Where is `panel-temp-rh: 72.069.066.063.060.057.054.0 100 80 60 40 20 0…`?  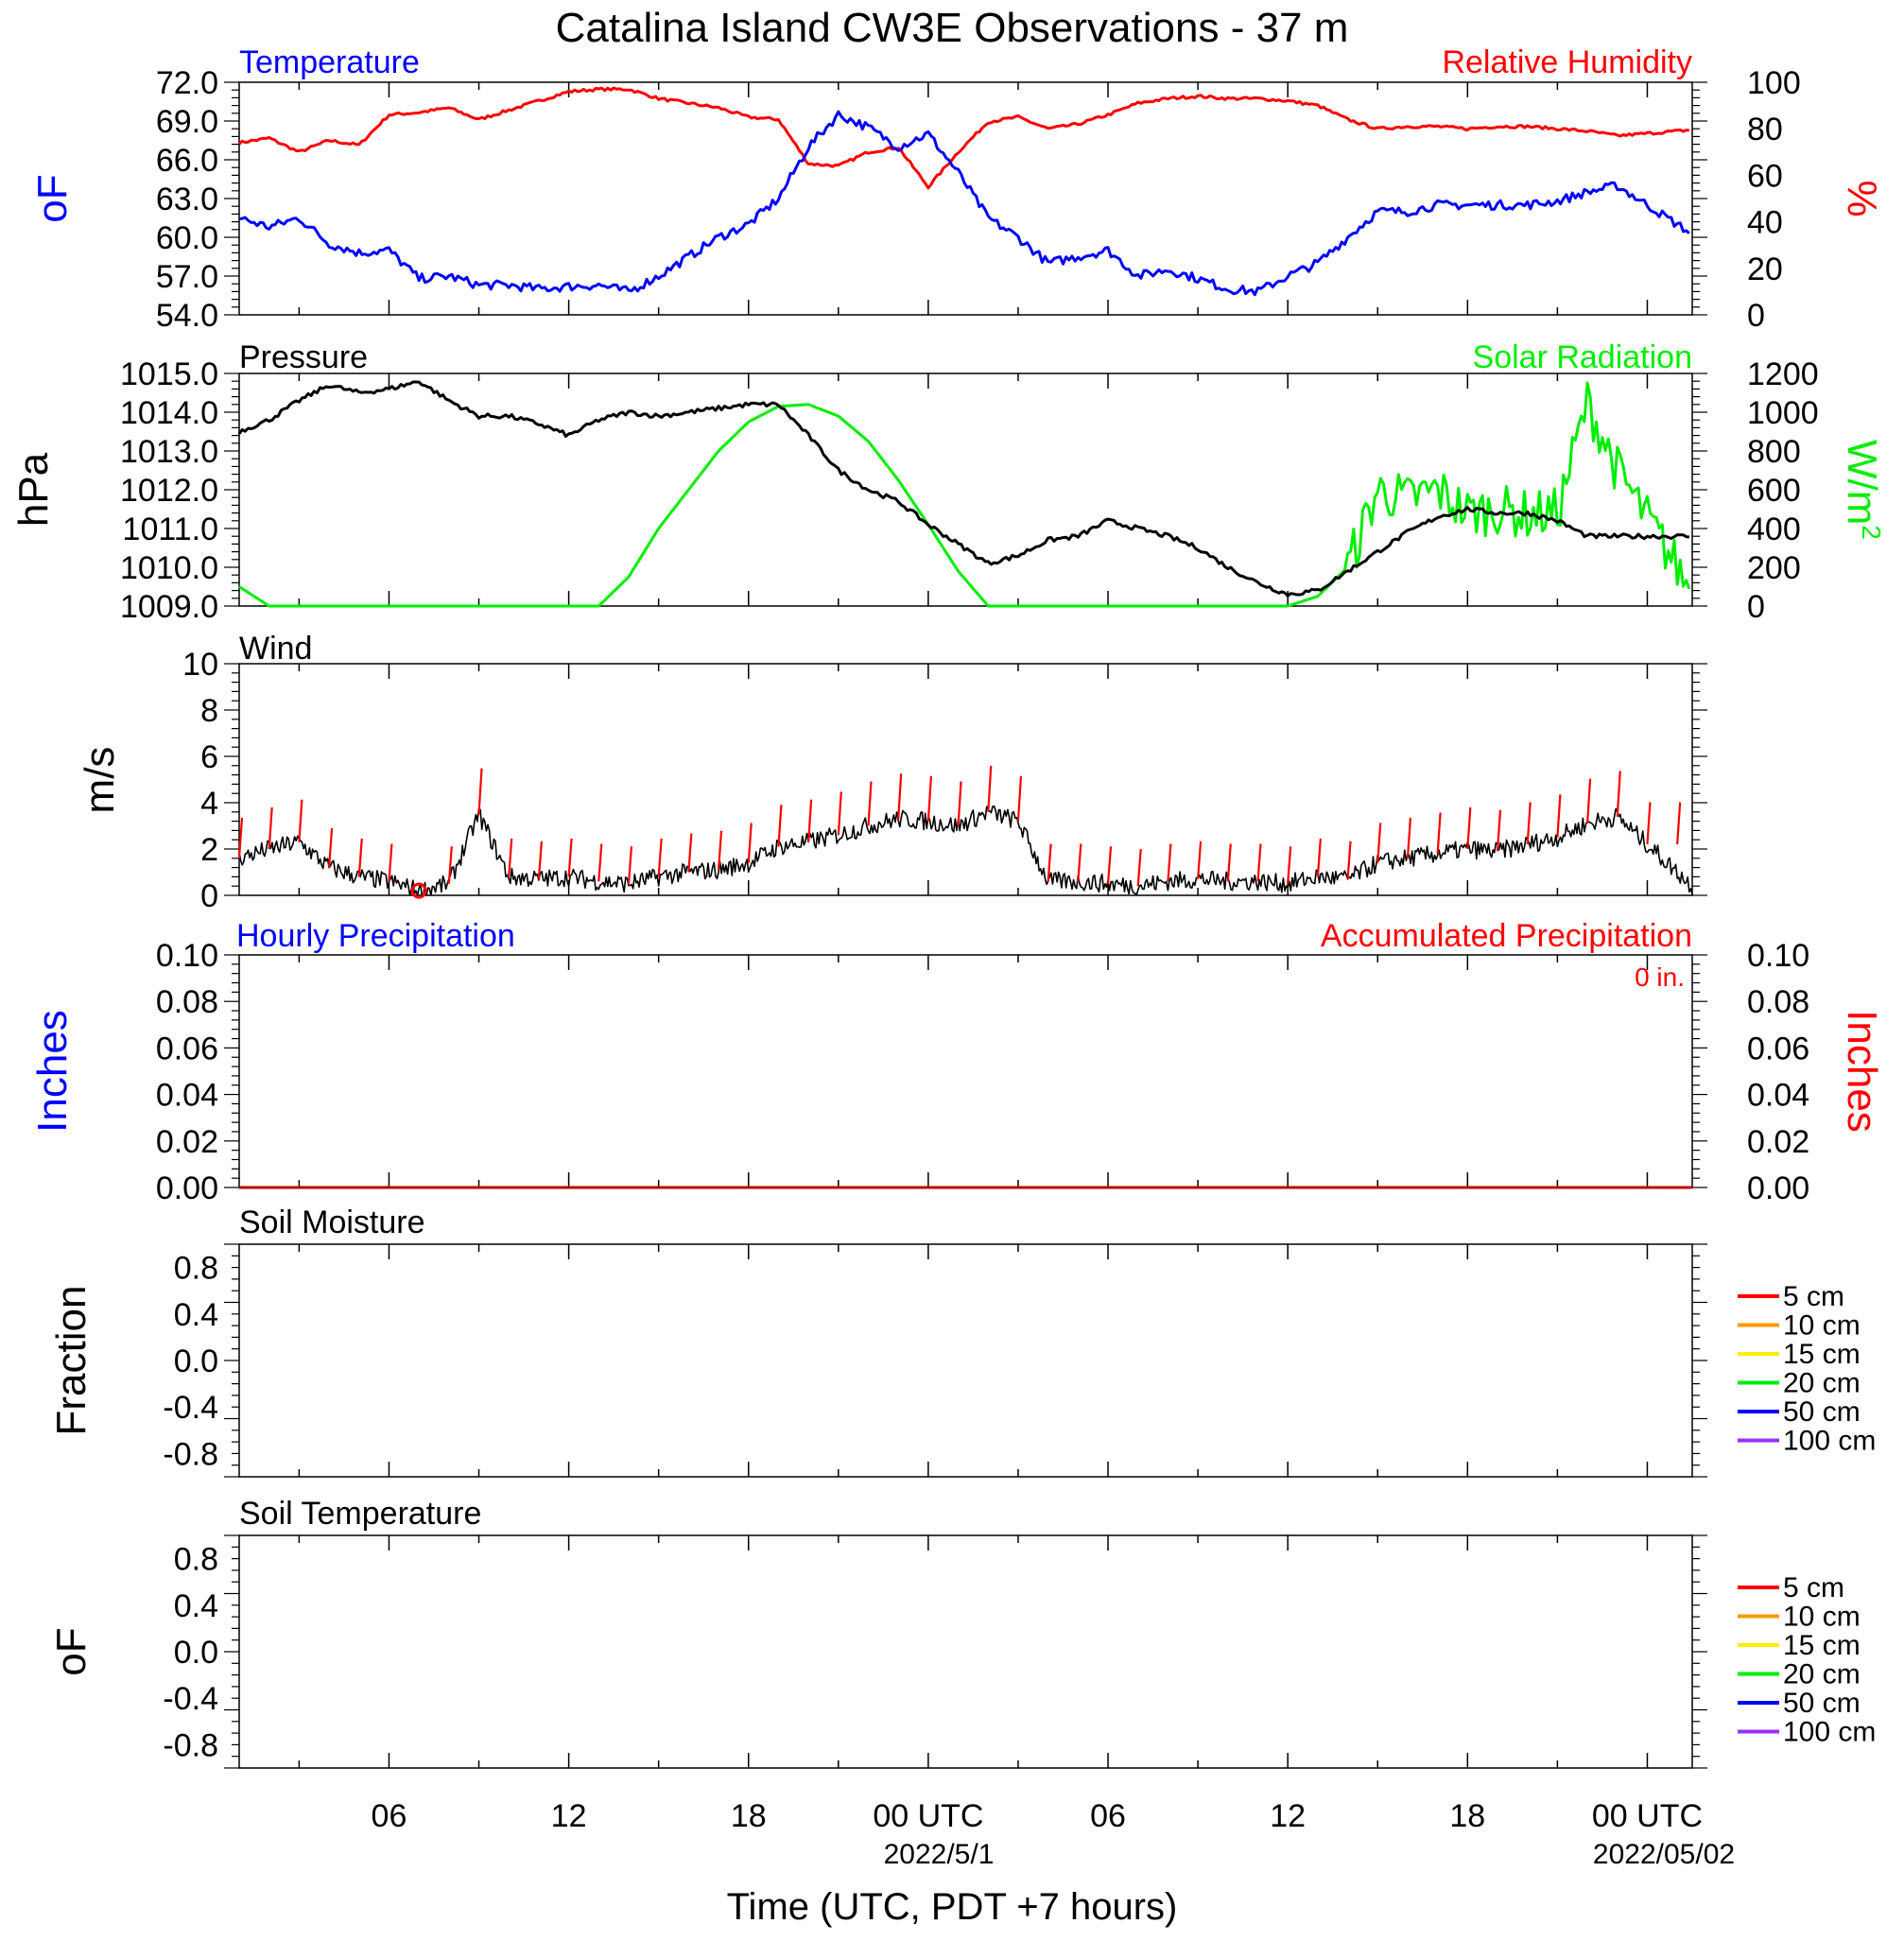
panel-temp-rh: 72.069.066.063.060.057.054.0 100 80 60 40 20 0… is located at coordinates (957, 189).